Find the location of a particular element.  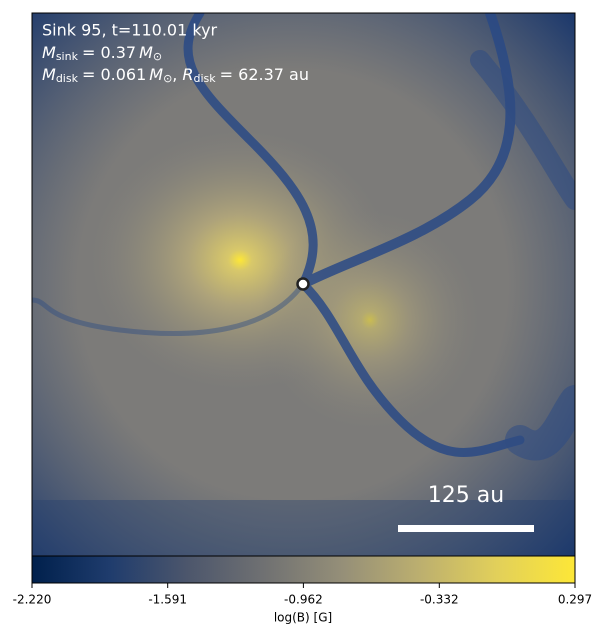

sink-marker is located at coordinates (303, 284).